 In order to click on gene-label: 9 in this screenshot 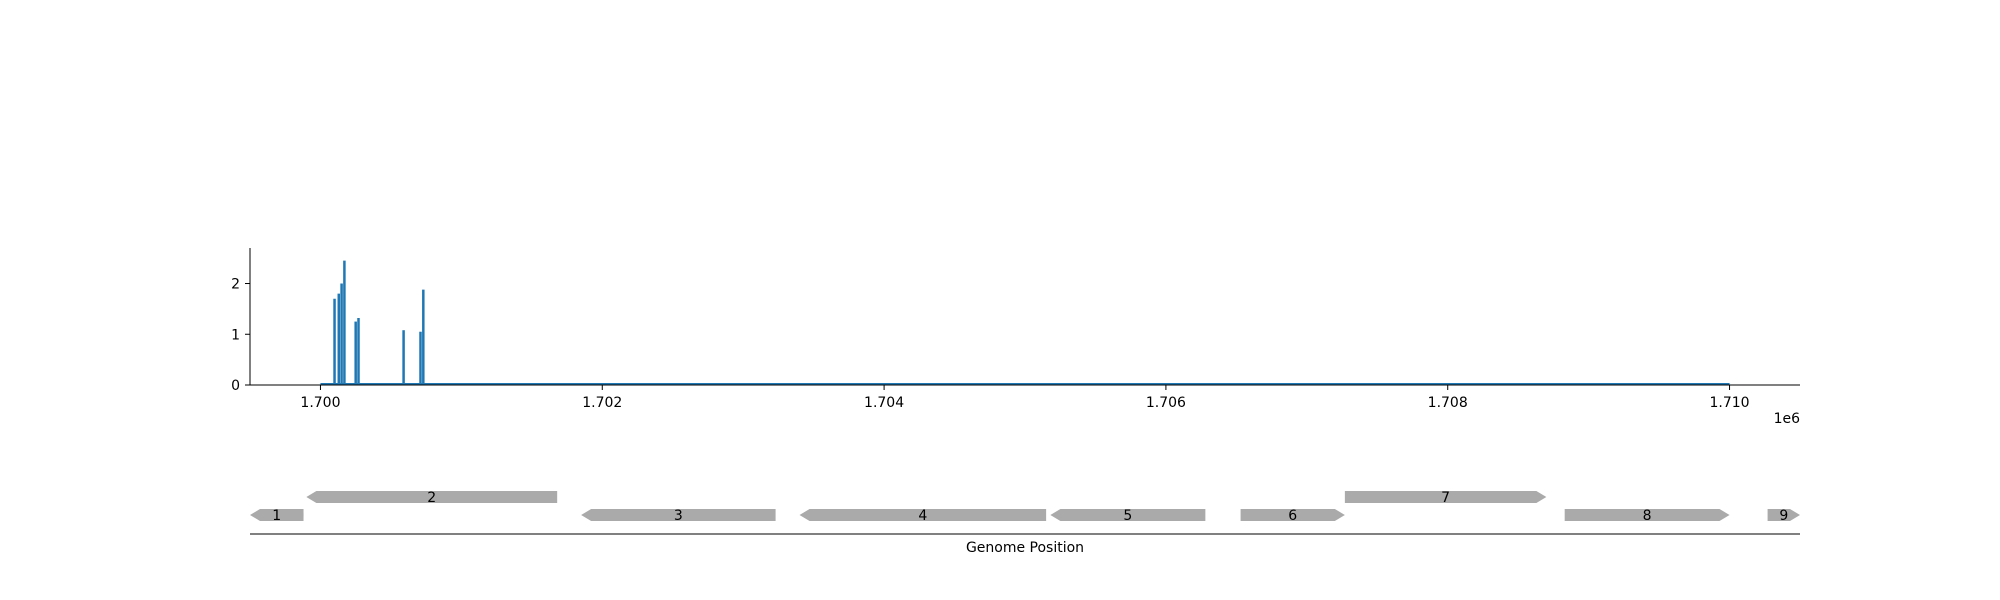, I will do `click(1783, 516)`.